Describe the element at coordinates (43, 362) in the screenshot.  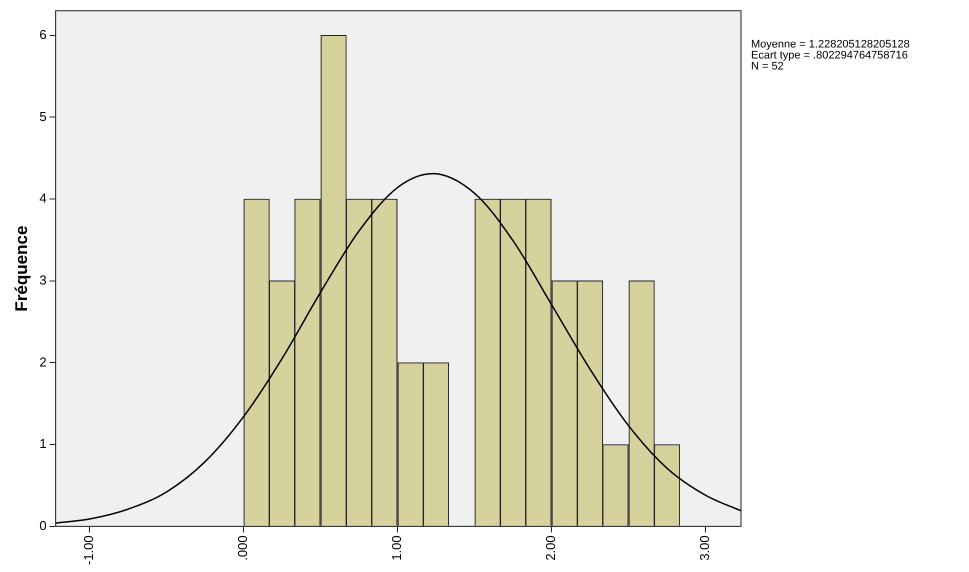
I see `y-tick-label: 2` at that location.